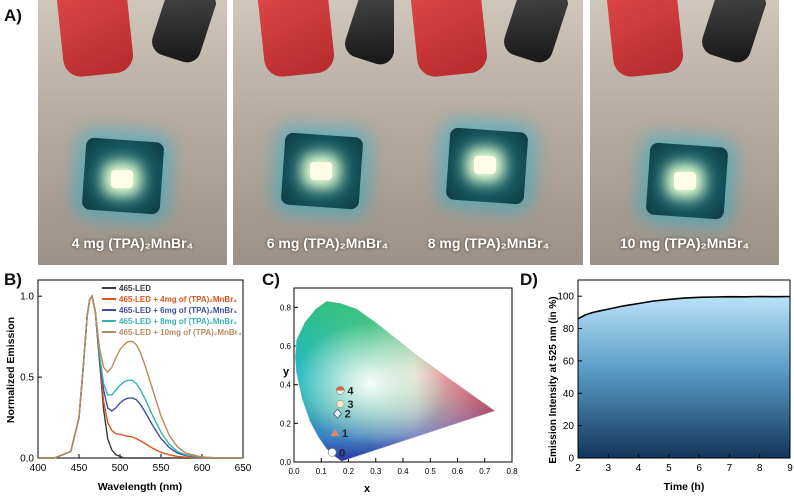  What do you see at coordinates (178, 321) in the screenshot?
I see `legend-entry: 465-LED + 8mg of (TPA)₂MnBr₄` at bounding box center [178, 321].